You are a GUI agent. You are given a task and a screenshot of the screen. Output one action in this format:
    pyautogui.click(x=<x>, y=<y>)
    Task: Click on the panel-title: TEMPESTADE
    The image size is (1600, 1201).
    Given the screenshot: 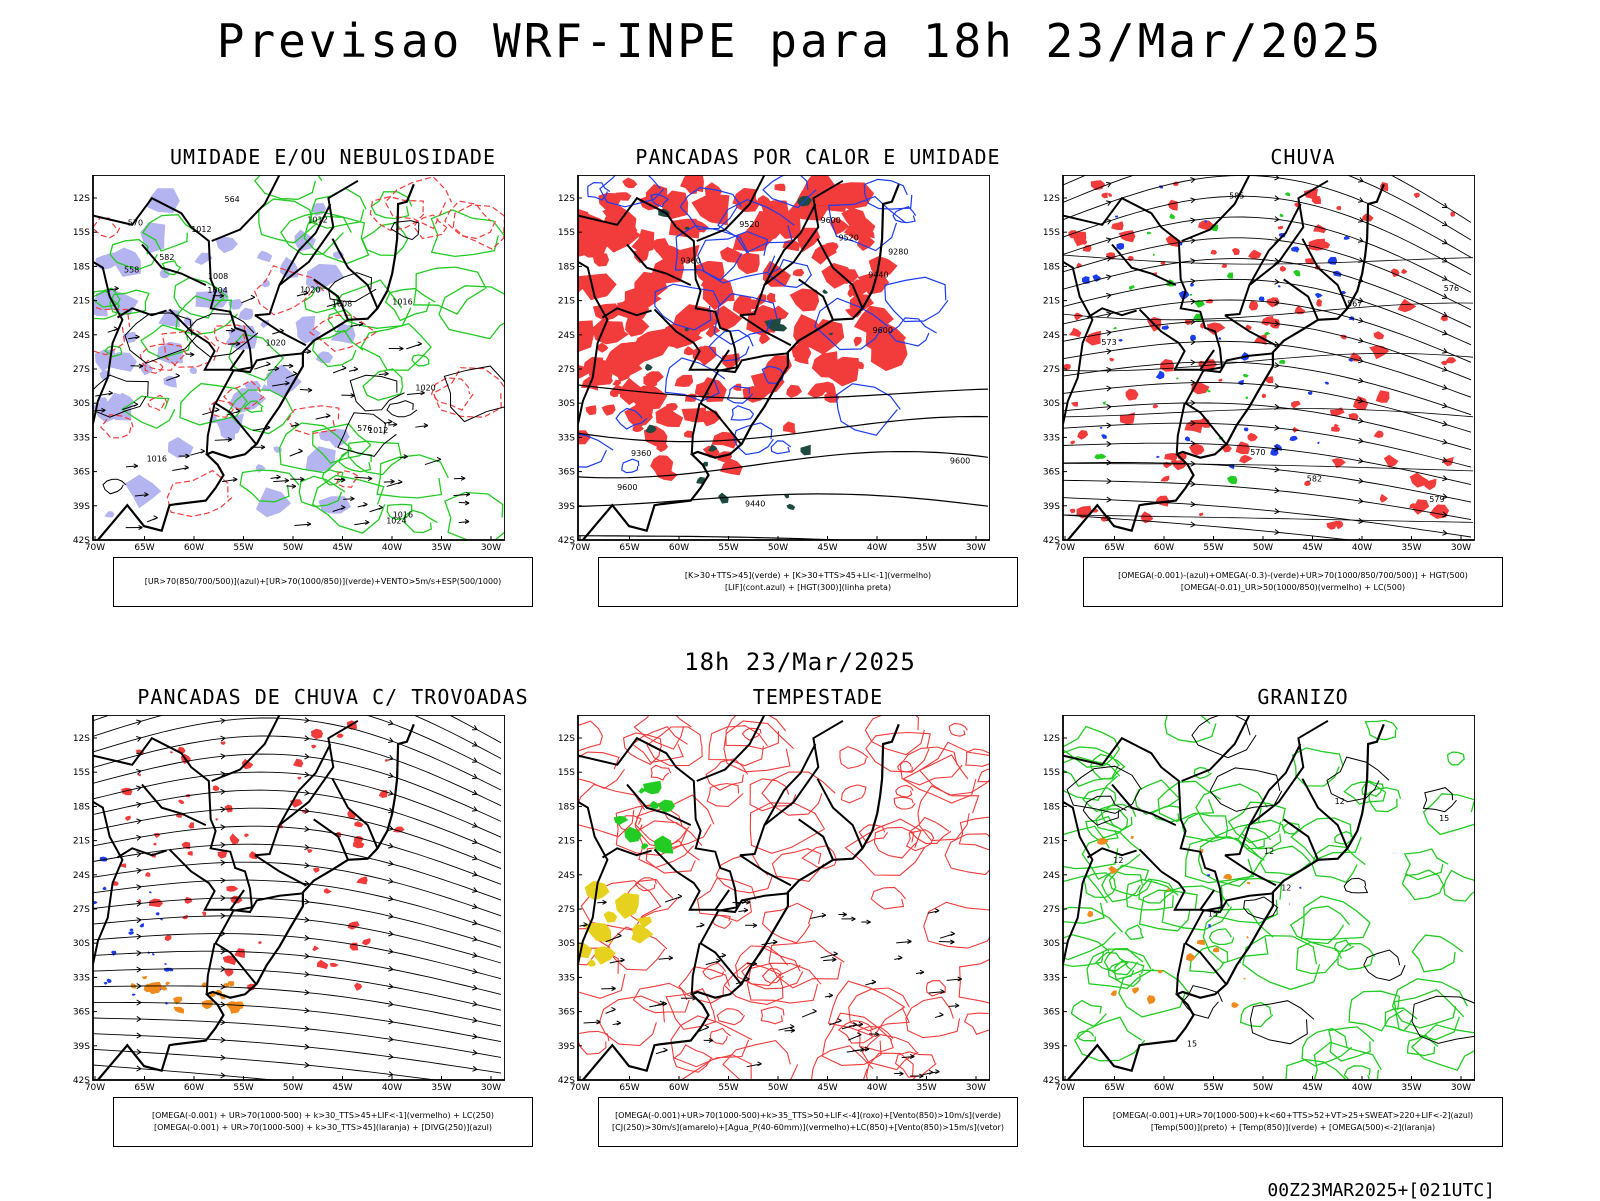 What is the action you would take?
    pyautogui.click(x=818, y=697)
    